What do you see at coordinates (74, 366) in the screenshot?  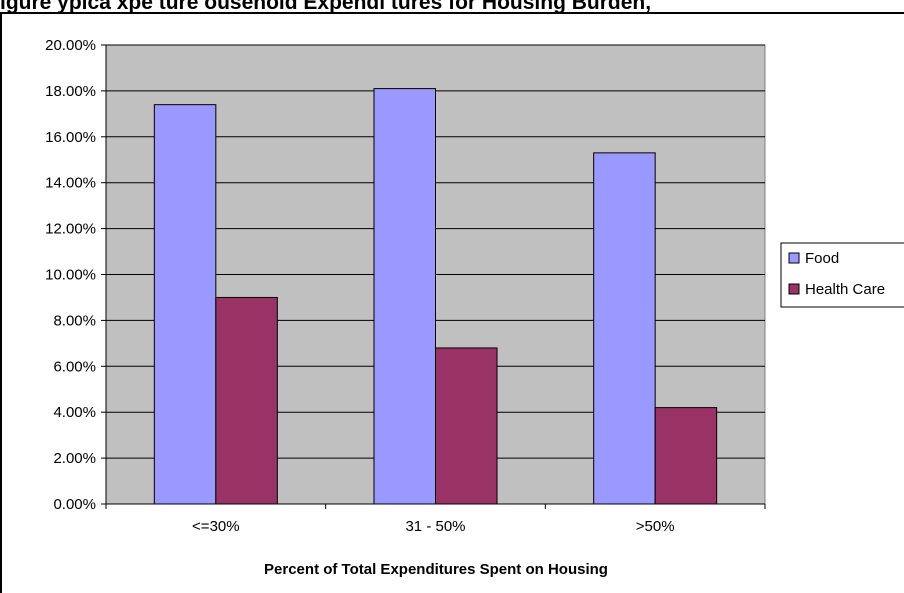 I see `y-tick-label: 6.00%` at bounding box center [74, 366].